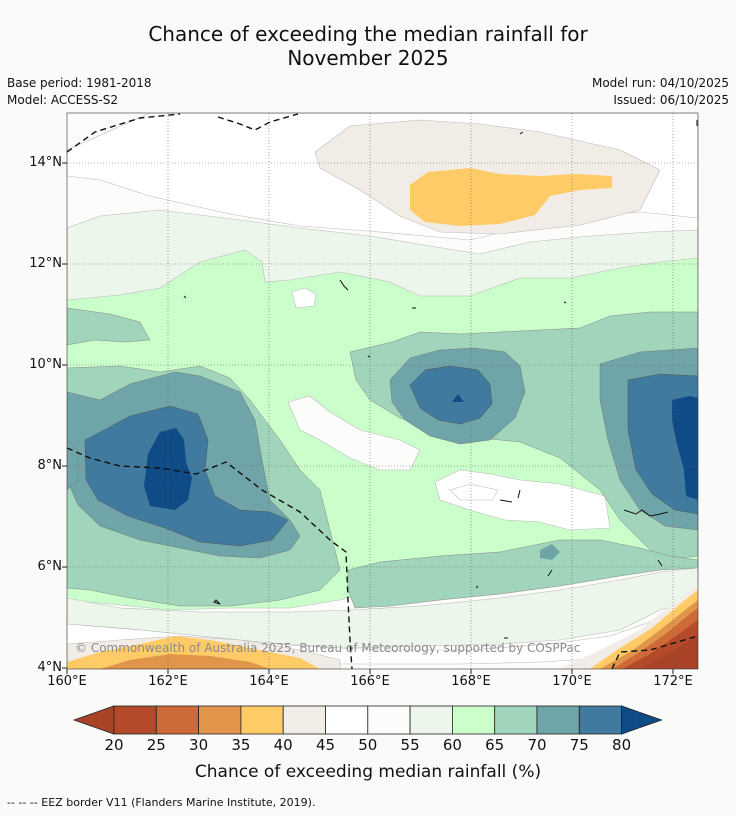 The height and width of the screenshot is (816, 736). What do you see at coordinates (474, 492) in the screenshot?
I see `region-45-50-island` at bounding box center [474, 492].